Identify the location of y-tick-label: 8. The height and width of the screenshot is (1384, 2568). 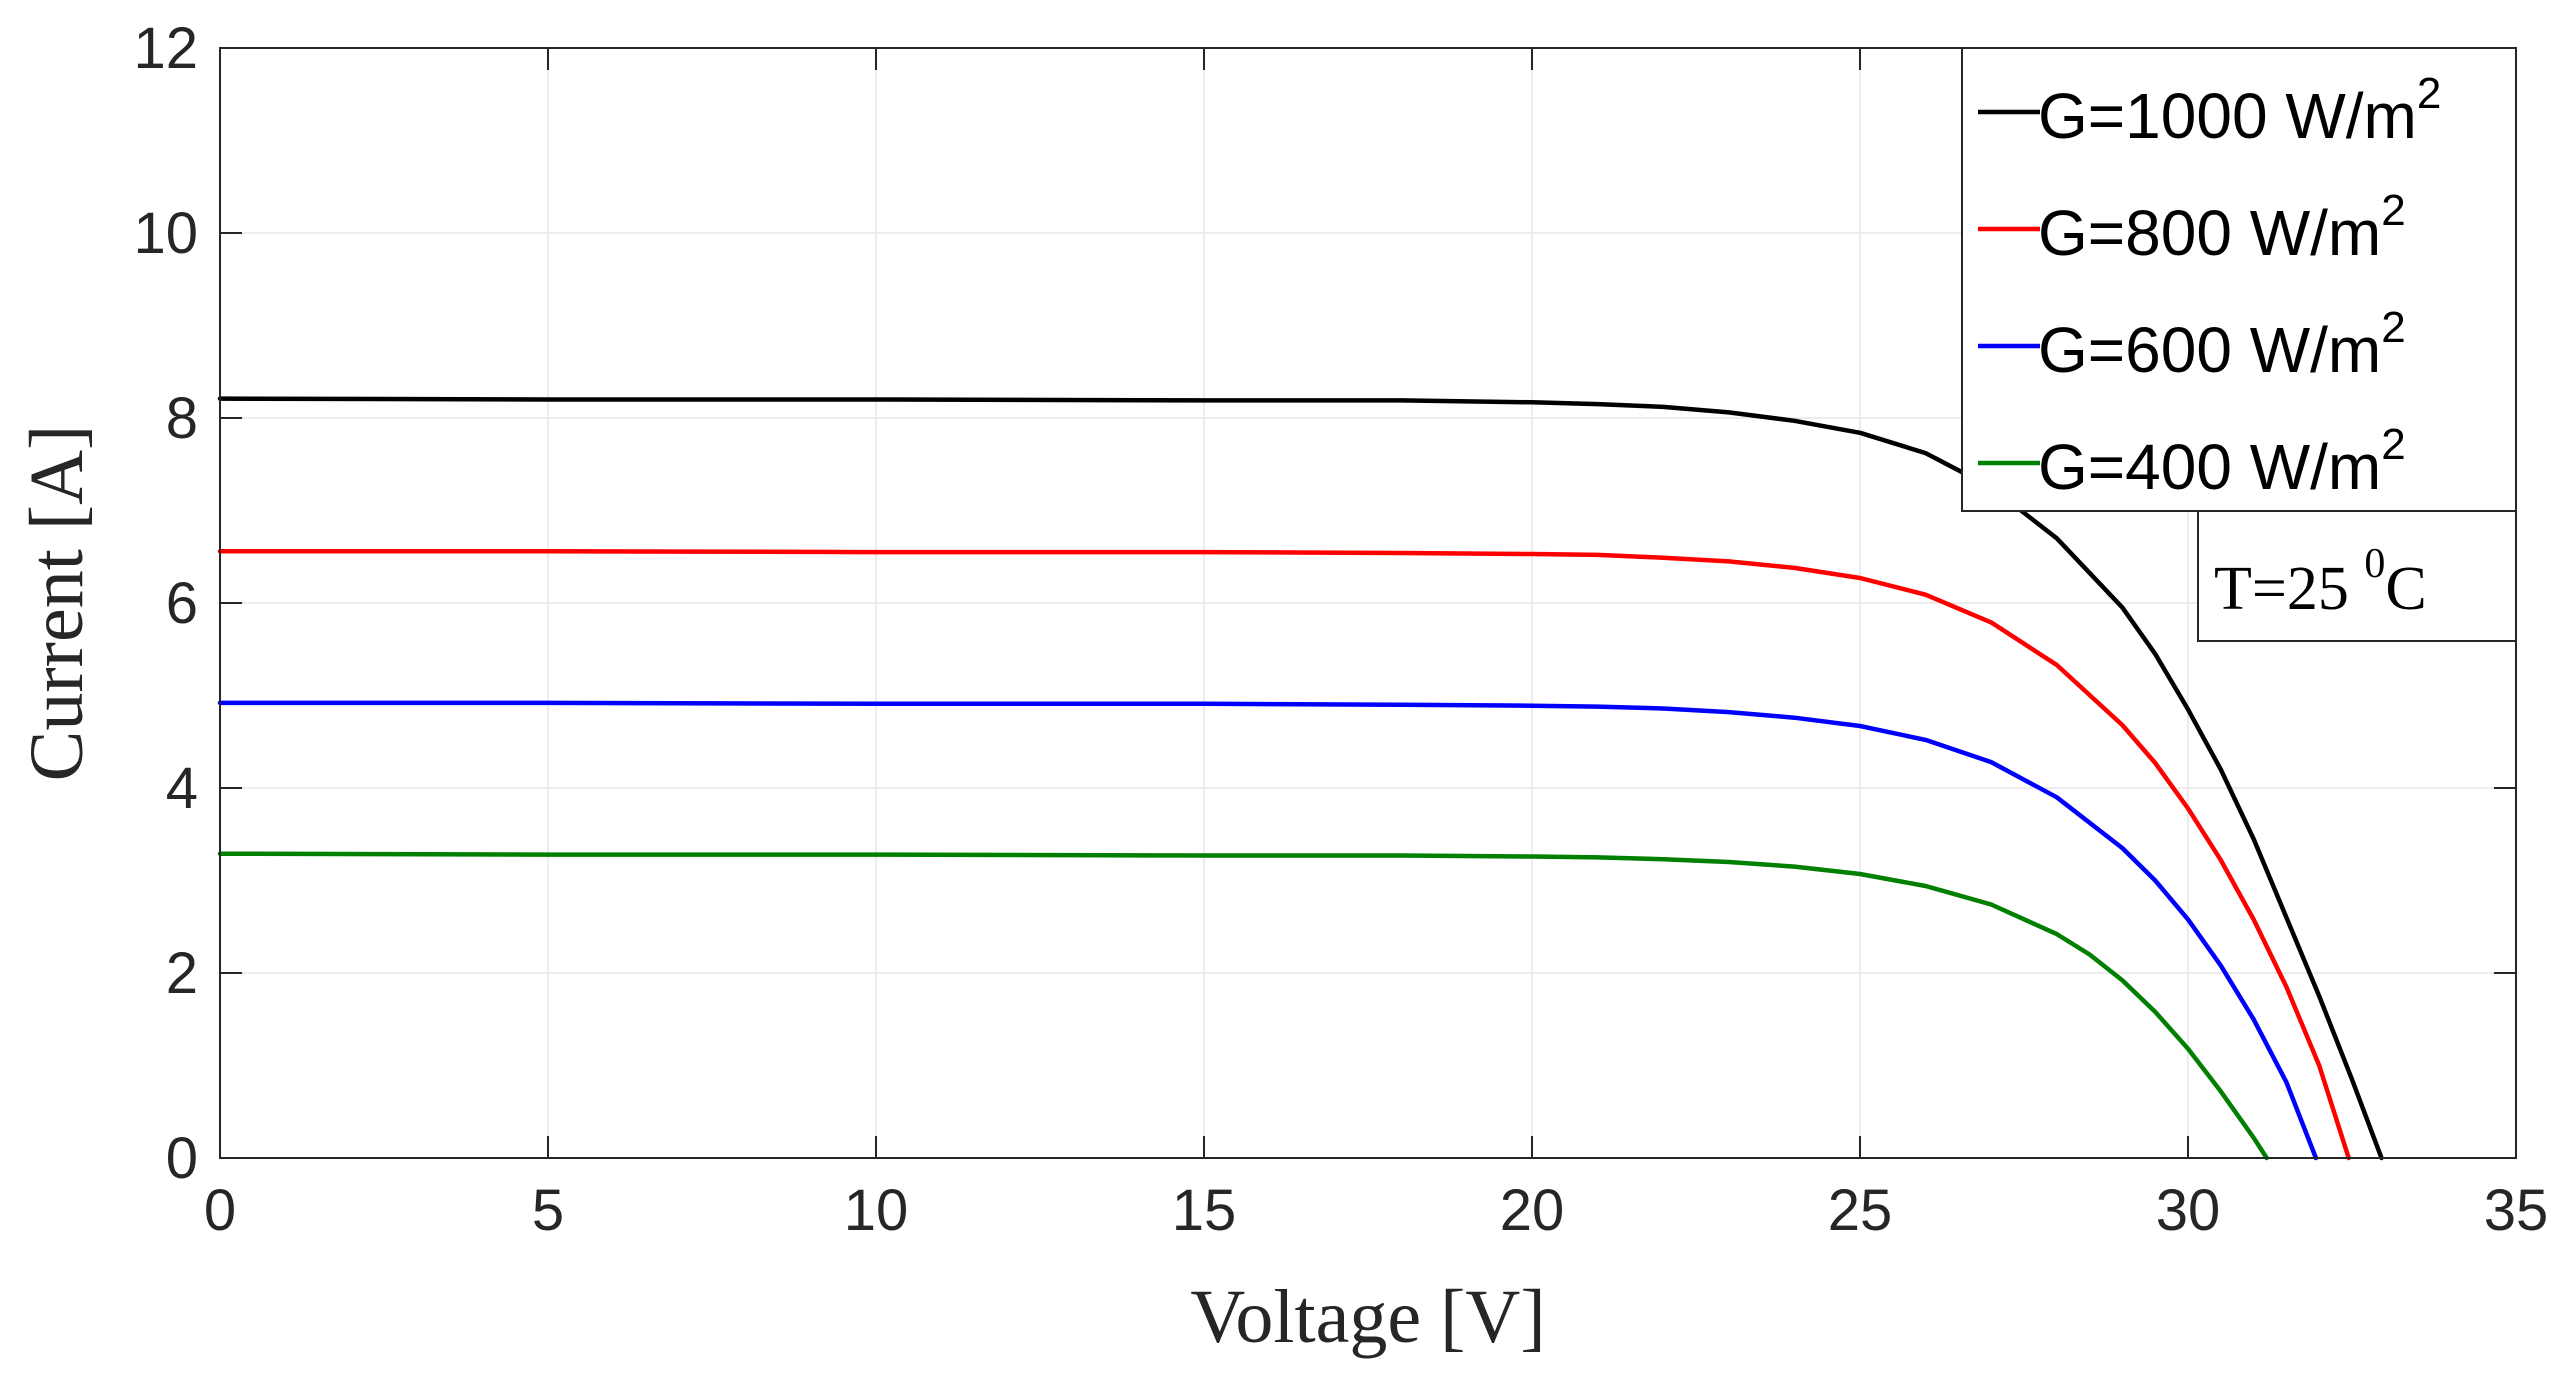
(182, 418).